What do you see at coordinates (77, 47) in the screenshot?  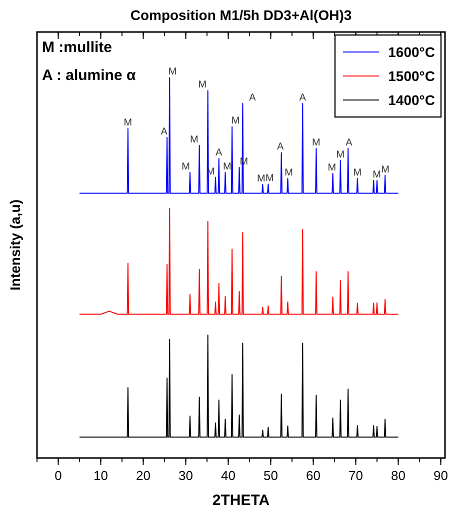 I see `text: M :mullite` at bounding box center [77, 47].